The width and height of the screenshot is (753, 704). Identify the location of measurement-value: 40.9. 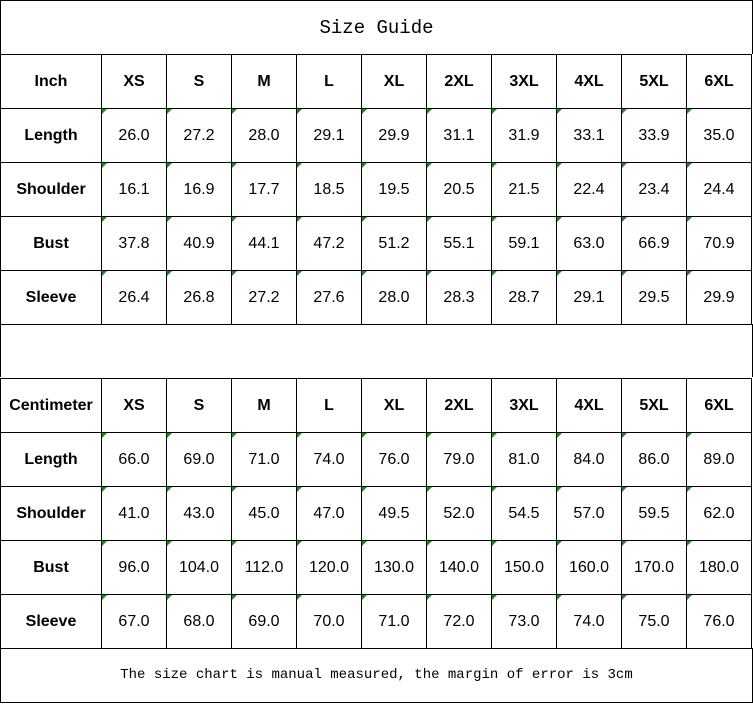
(199, 243).